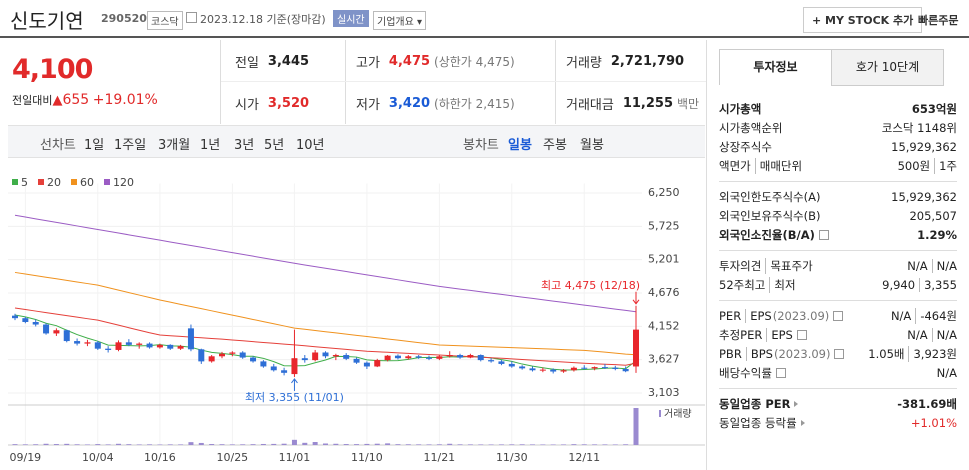 Image resolution: width=969 pixels, height=470 pixels. Describe the element at coordinates (94, 145) in the screenshot. I see `period-tab: 1일` at that location.